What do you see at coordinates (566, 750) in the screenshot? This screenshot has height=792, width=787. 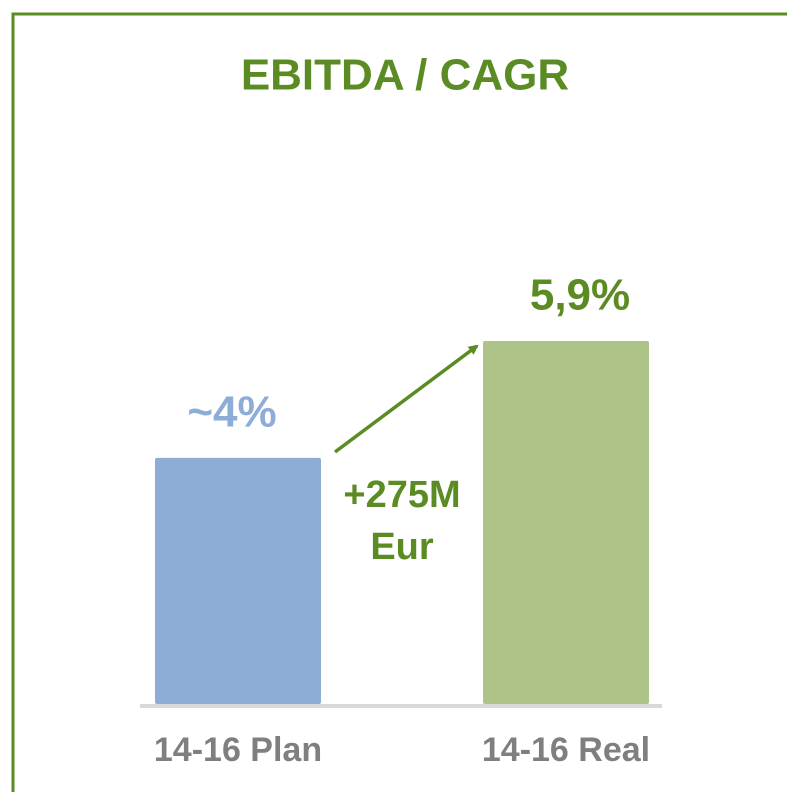 I see `category-label: 14-16 Real` at bounding box center [566, 750].